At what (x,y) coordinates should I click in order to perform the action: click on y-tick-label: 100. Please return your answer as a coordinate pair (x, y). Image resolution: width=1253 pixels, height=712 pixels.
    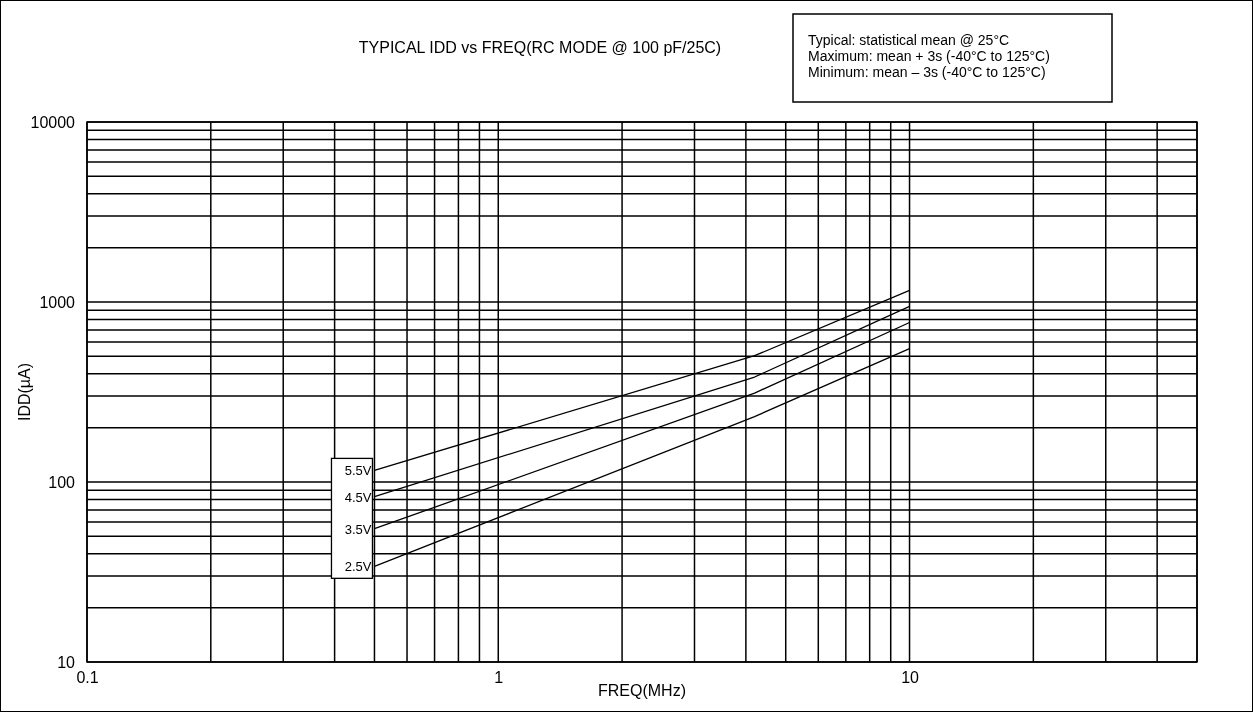
    Looking at the image, I should click on (62, 482).